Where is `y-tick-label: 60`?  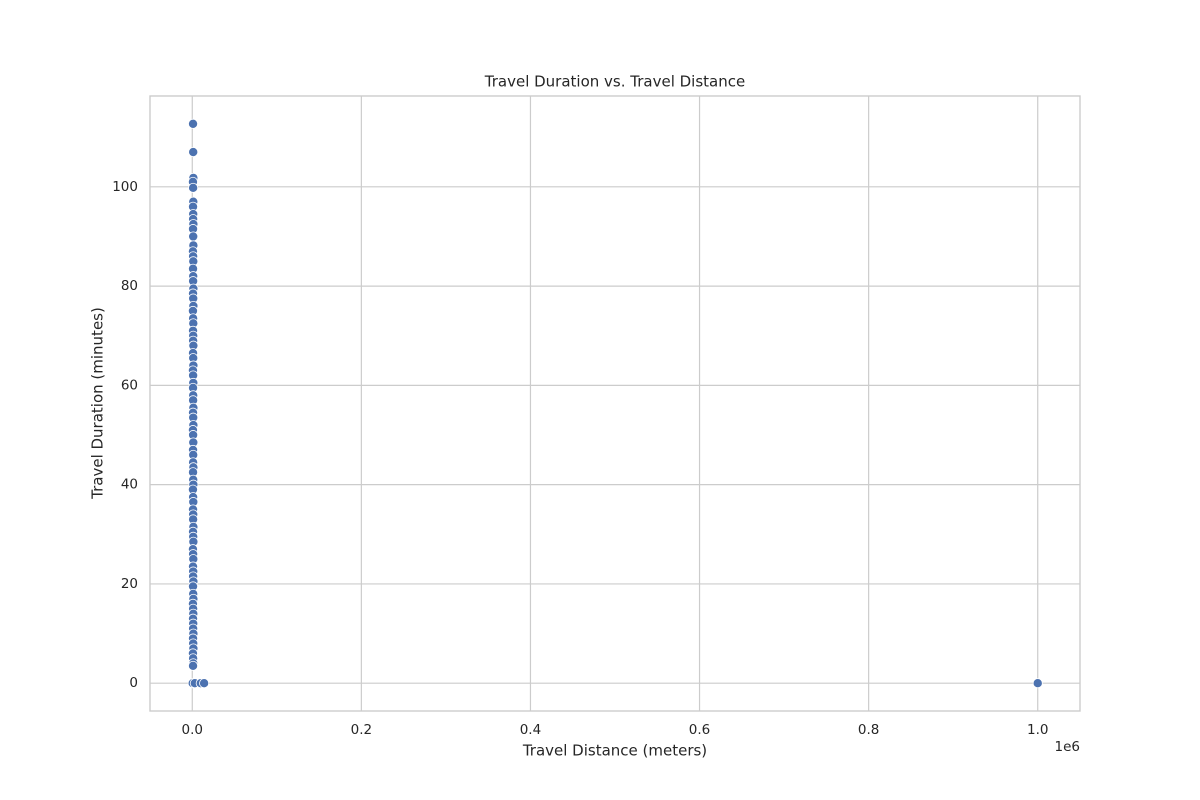
y-tick-label: 60 is located at coordinates (129, 385).